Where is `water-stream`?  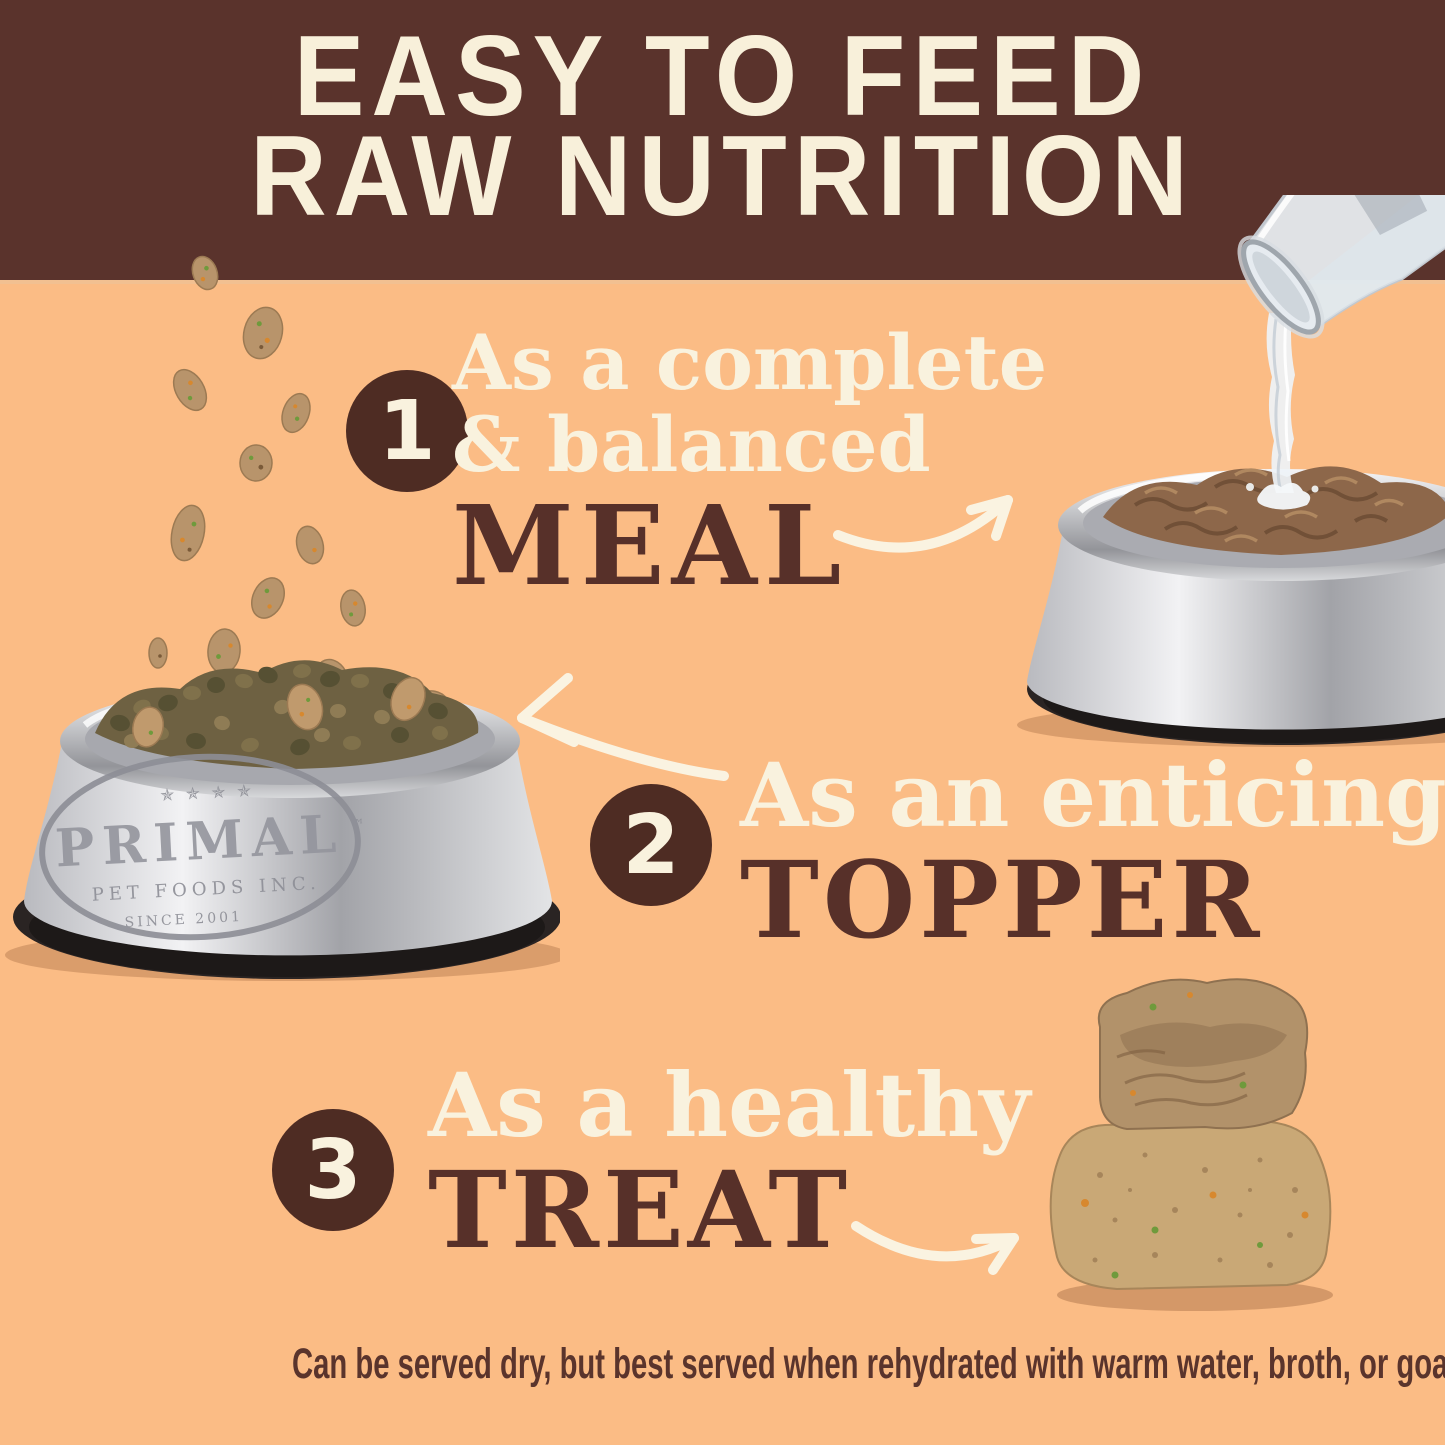 water-stream is located at coordinates (1282, 411).